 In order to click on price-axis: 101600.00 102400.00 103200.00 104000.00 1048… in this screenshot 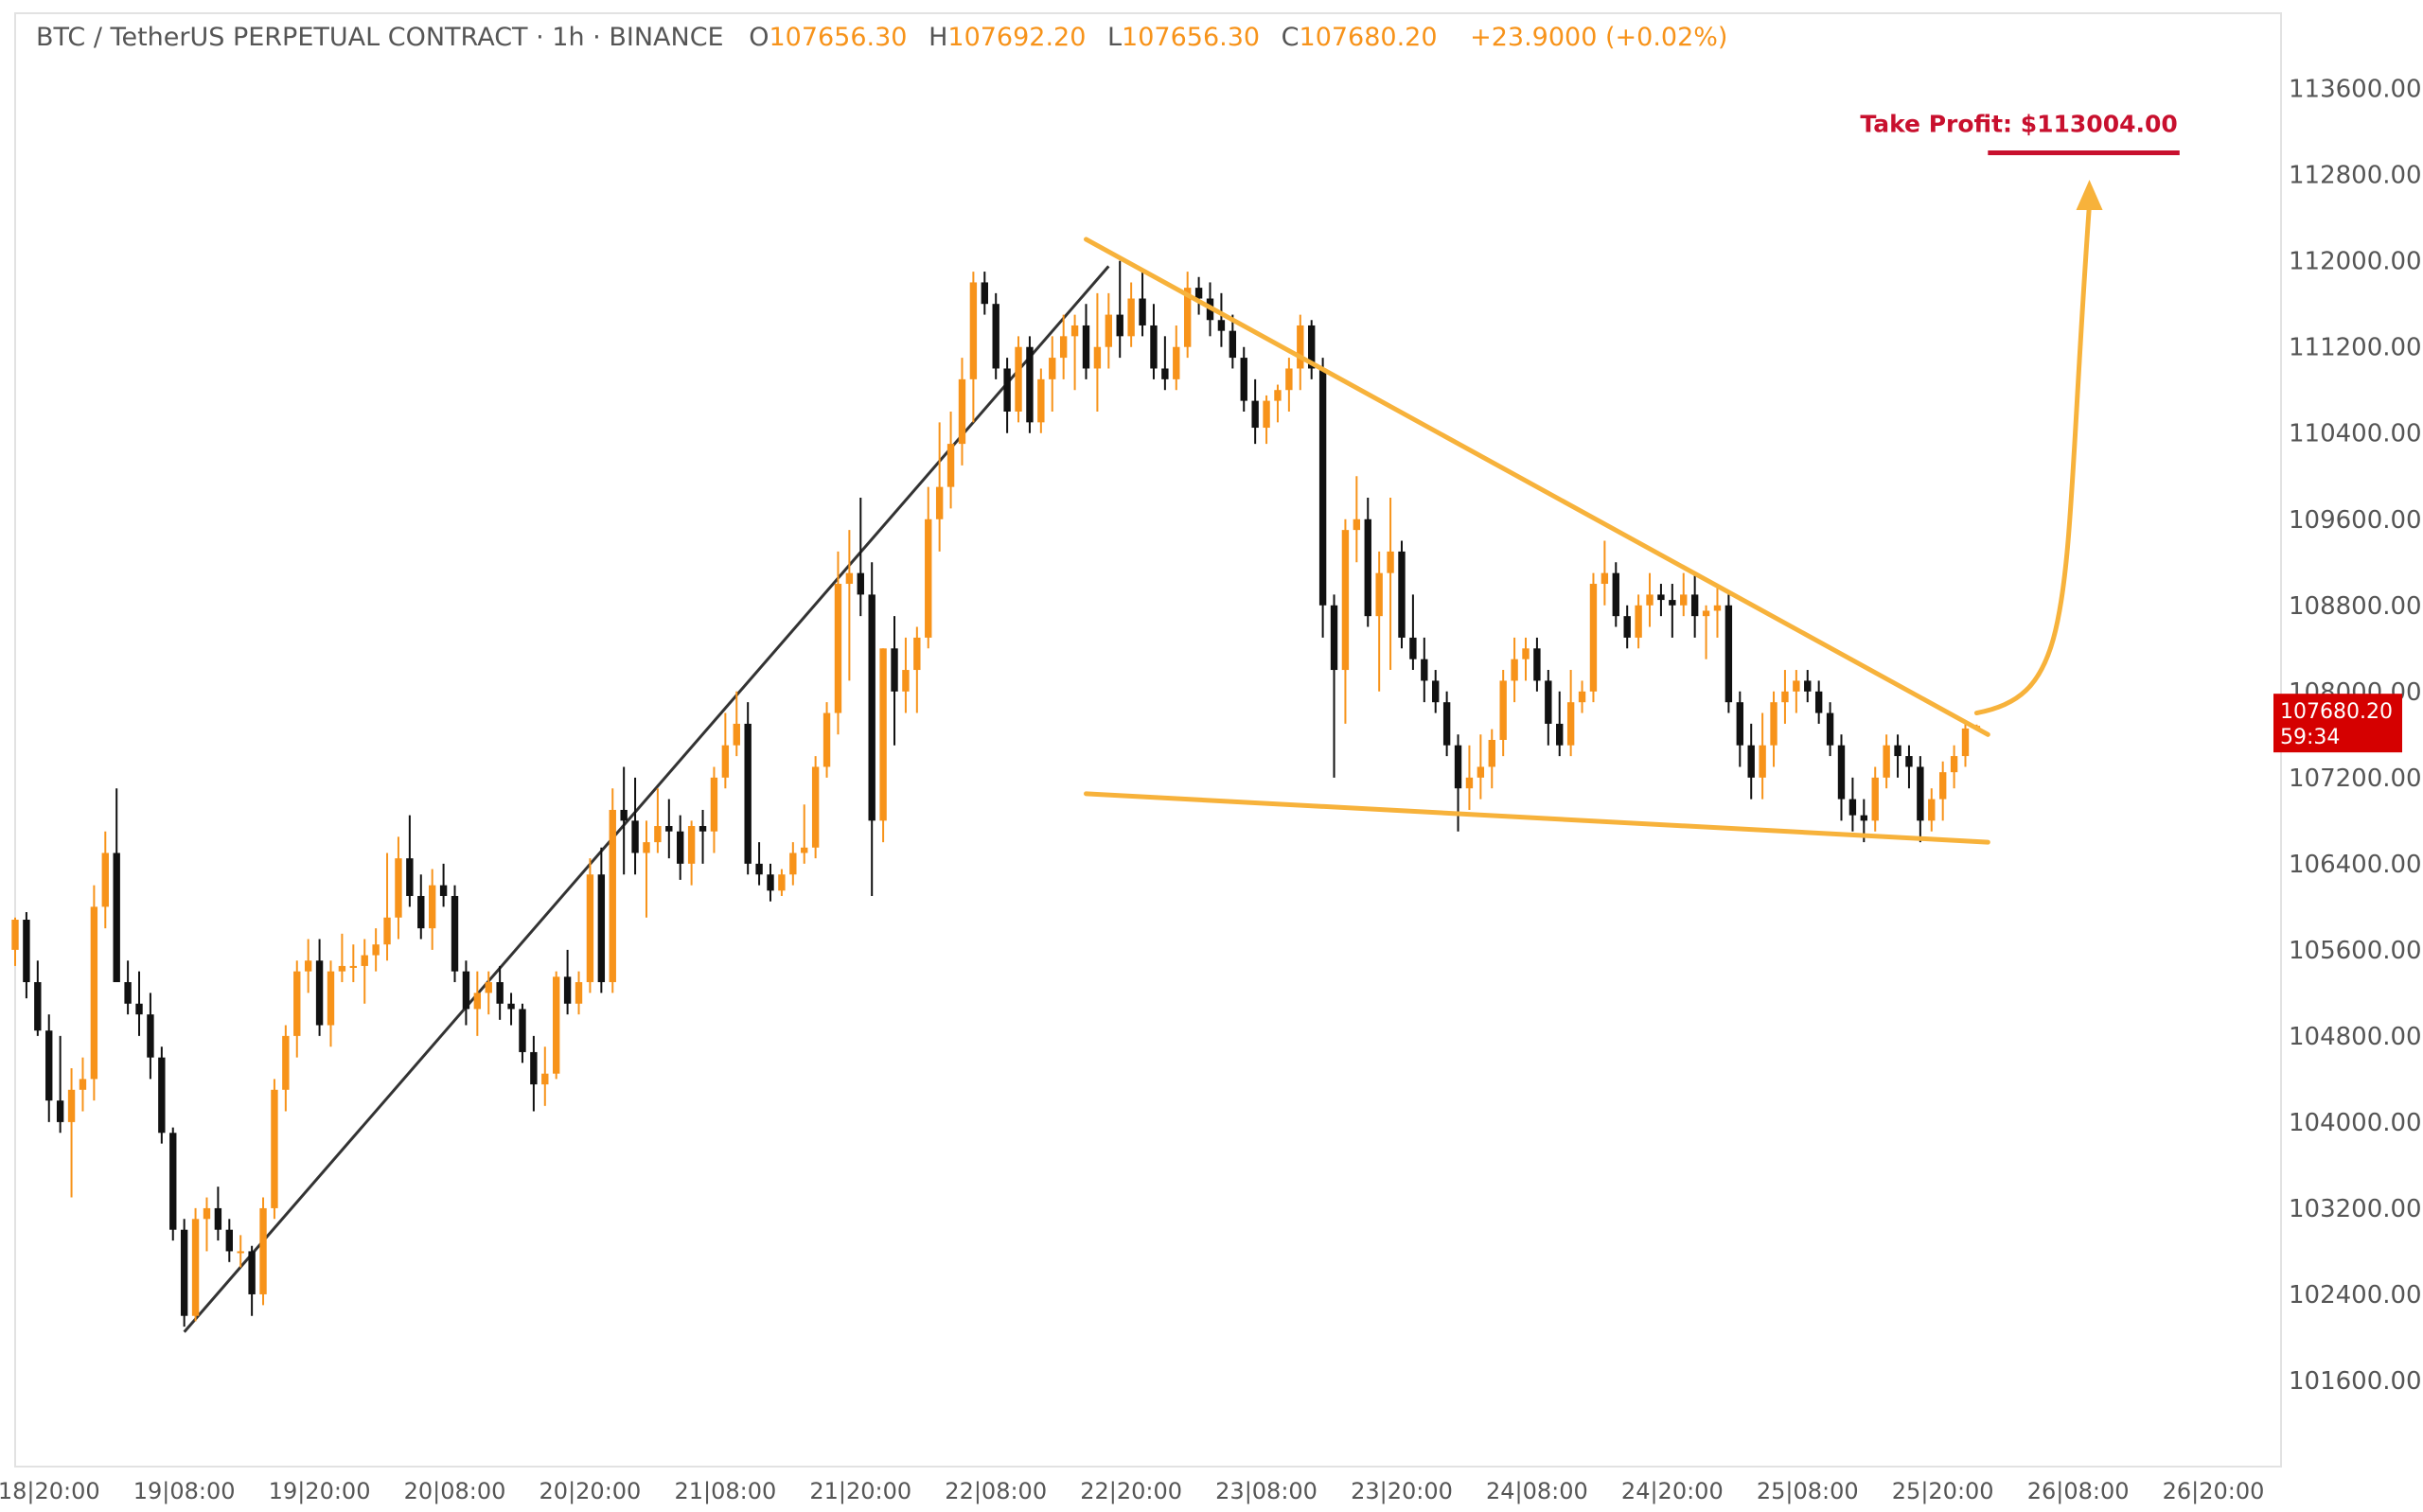, I will do `click(2355, 736)`.